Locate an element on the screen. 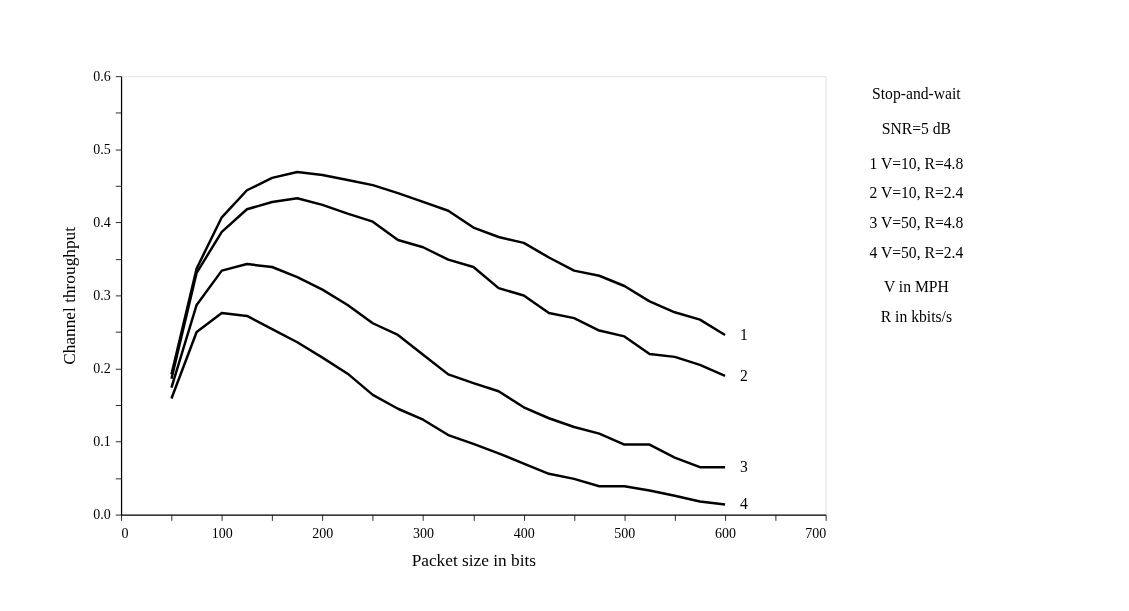  text: 4 V=50, R=2.4 is located at coordinates (916, 252).